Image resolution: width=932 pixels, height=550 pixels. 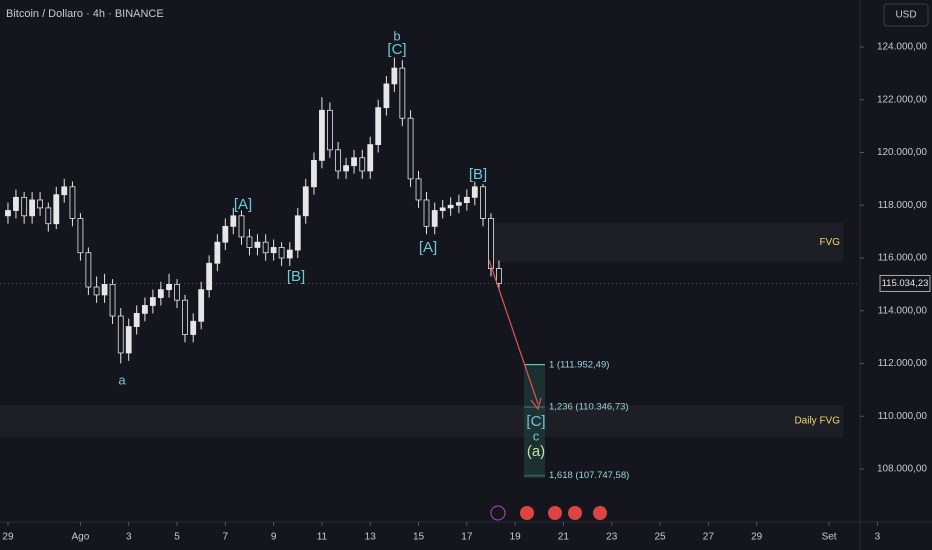 I want to click on currency-box, so click(x=906, y=15).